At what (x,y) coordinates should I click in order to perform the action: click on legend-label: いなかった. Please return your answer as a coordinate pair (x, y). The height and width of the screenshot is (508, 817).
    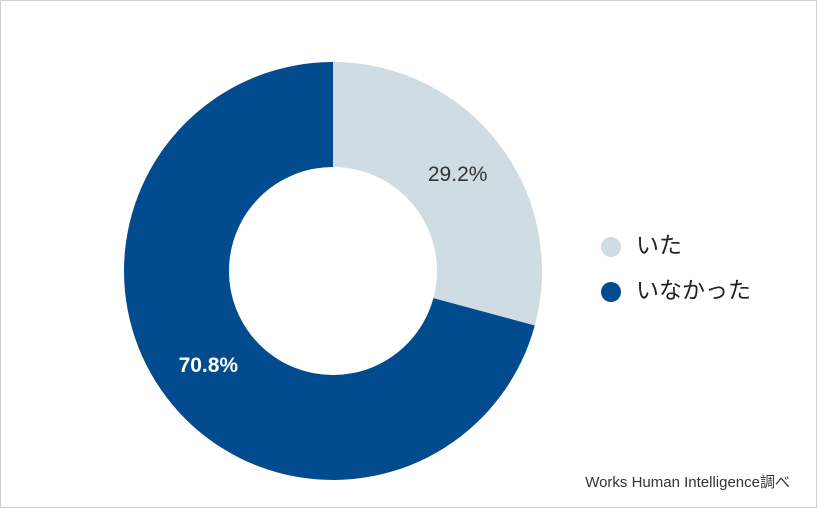
    Looking at the image, I should click on (693, 290).